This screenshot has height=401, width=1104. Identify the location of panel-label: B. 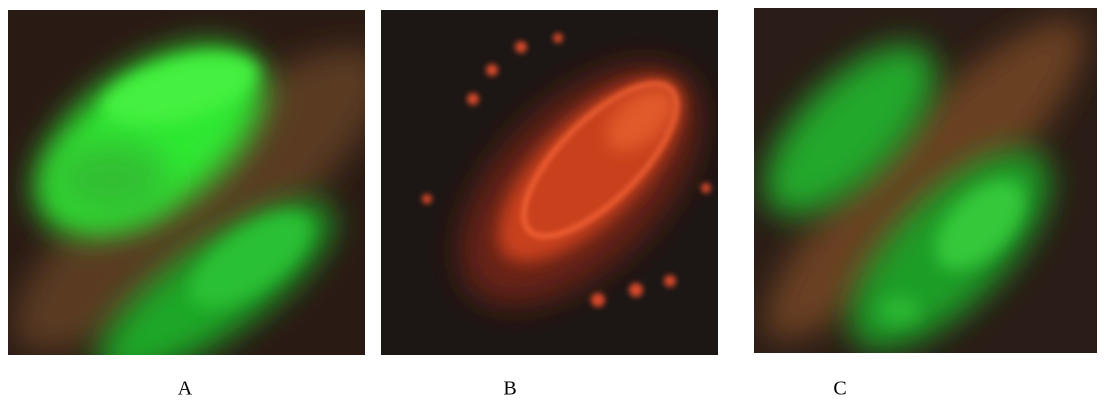
(509, 389).